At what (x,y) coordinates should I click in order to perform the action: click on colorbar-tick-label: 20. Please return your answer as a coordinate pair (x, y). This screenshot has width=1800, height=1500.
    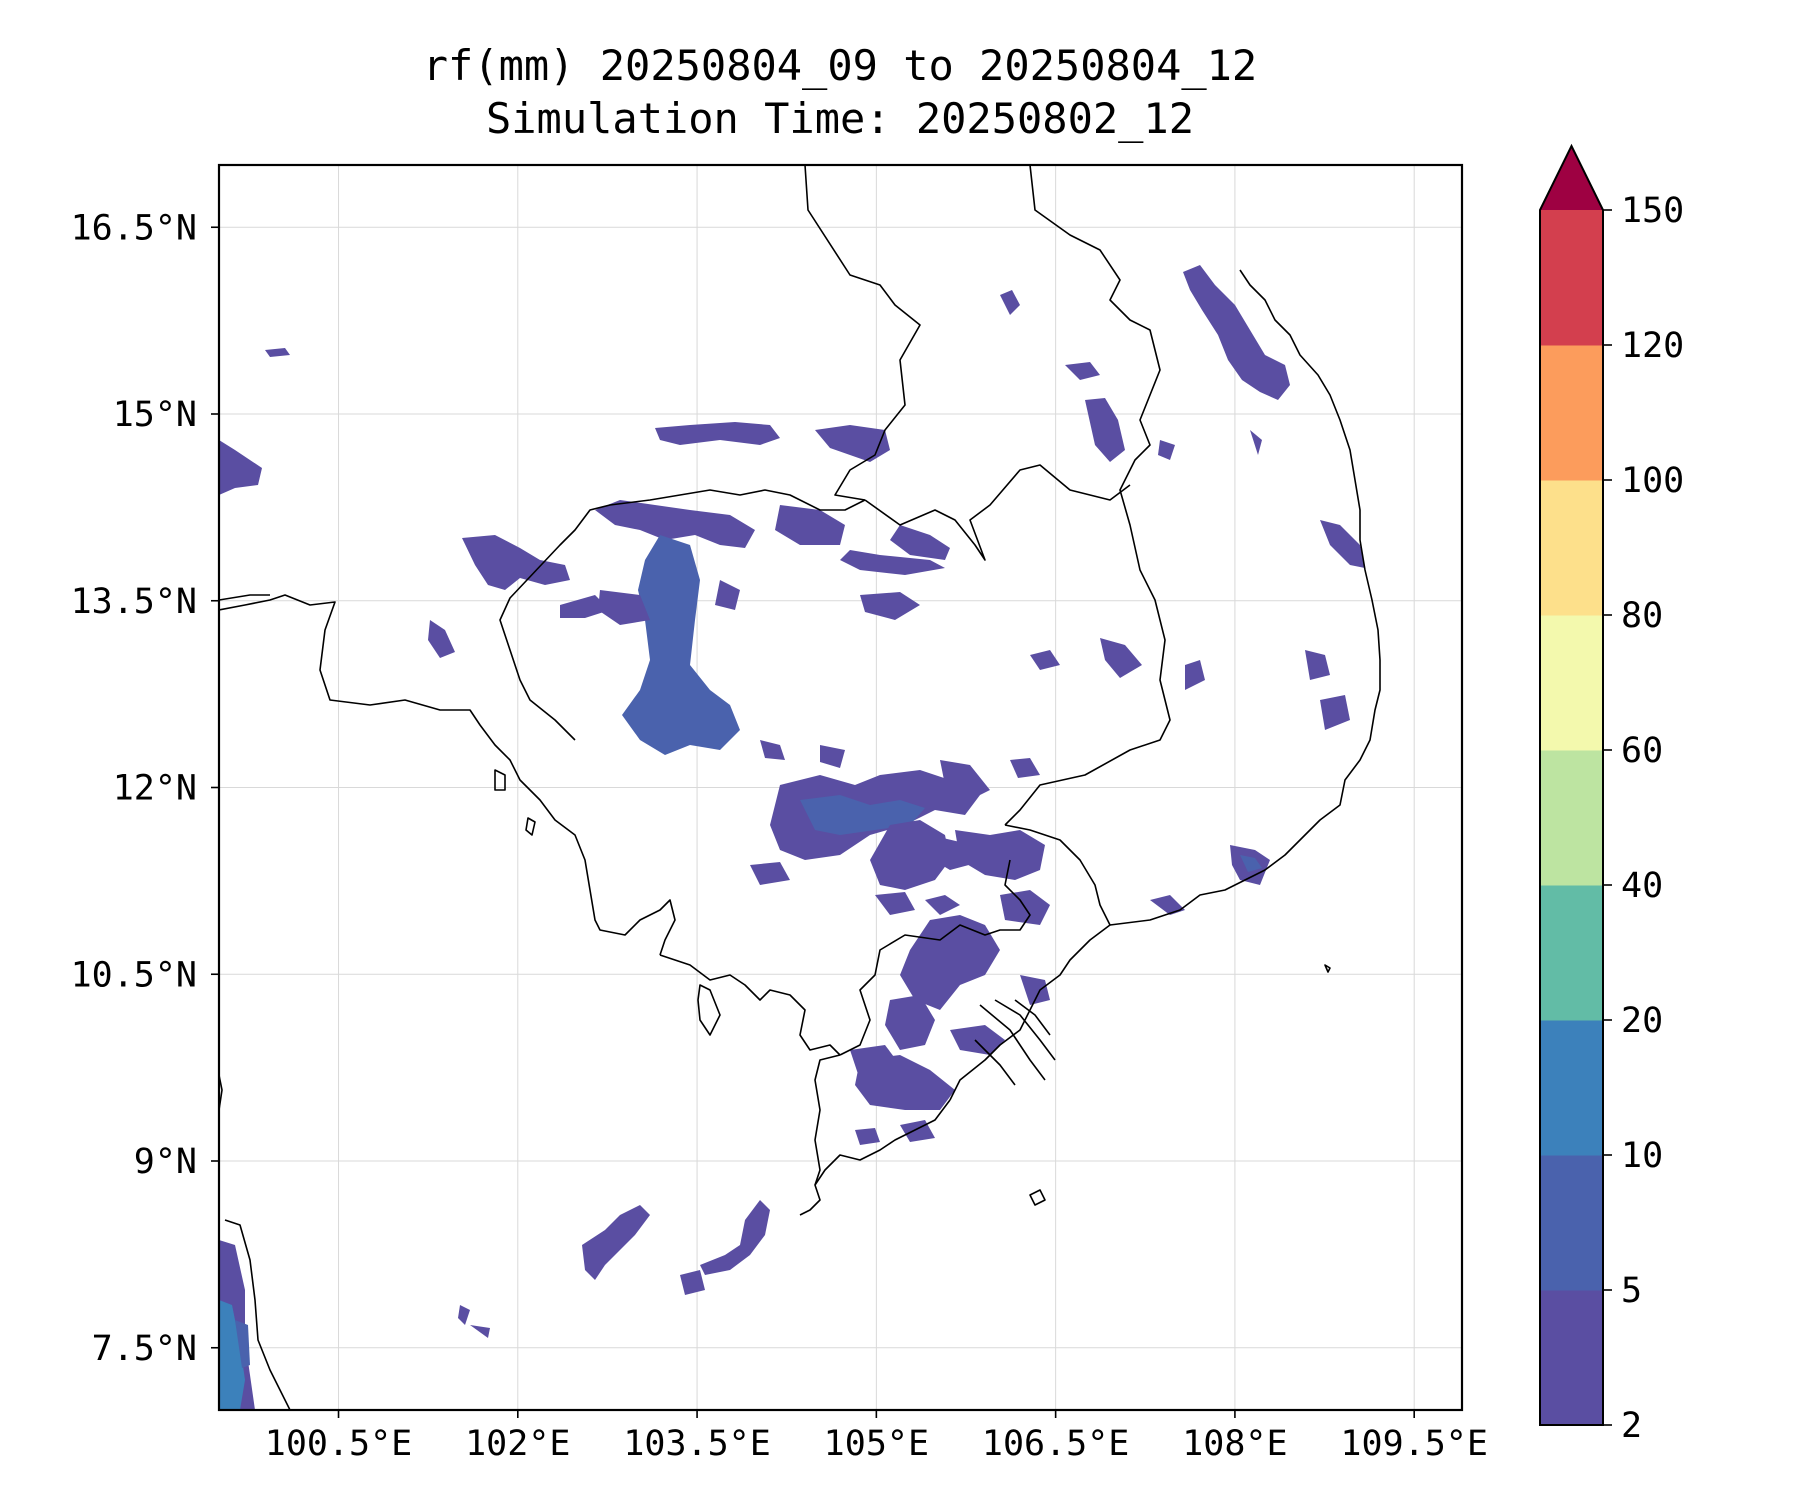
    Looking at the image, I should click on (1642, 1021).